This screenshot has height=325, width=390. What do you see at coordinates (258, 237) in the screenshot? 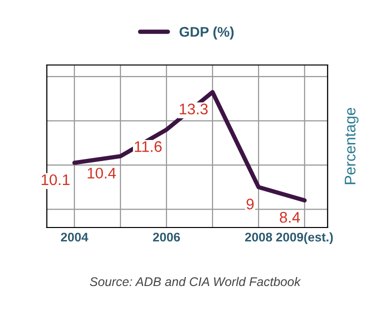
I see `x-tick-label: 2008` at bounding box center [258, 237].